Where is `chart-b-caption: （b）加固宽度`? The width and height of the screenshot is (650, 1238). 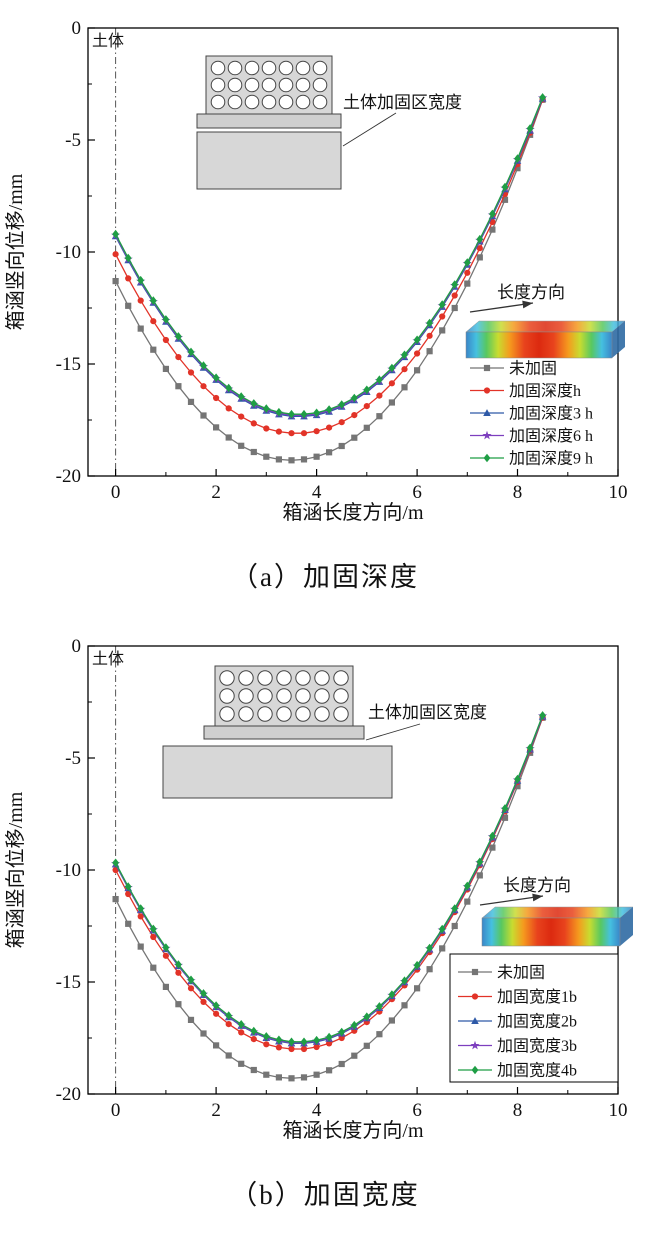
chart-b-caption: （b）加固宽度 is located at coordinates (325, 1194).